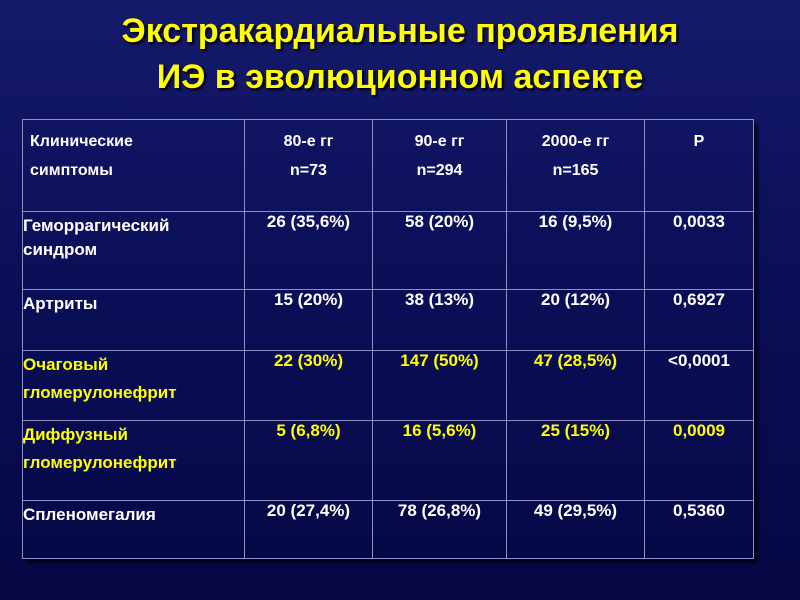 The width and height of the screenshot is (800, 600). Describe the element at coordinates (133, 529) in the screenshot. I see `row-name: Спленомегалия` at that location.